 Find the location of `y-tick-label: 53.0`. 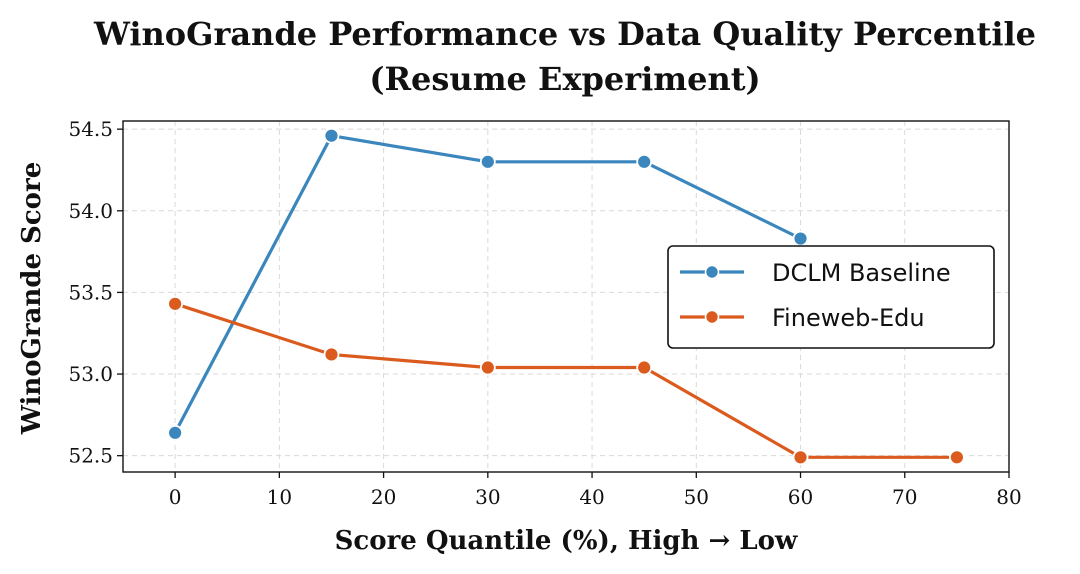

y-tick-label: 53.0 is located at coordinates (90, 374).